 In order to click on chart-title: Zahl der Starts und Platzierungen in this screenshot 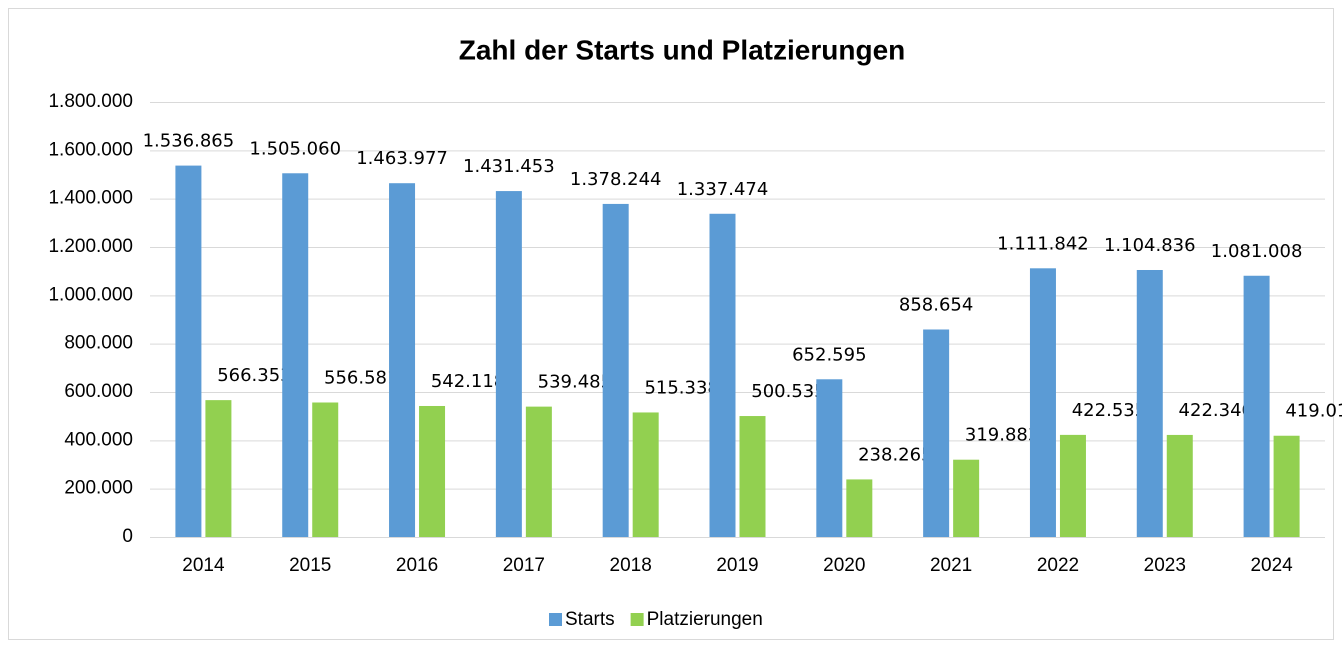, I will do `click(682, 49)`.